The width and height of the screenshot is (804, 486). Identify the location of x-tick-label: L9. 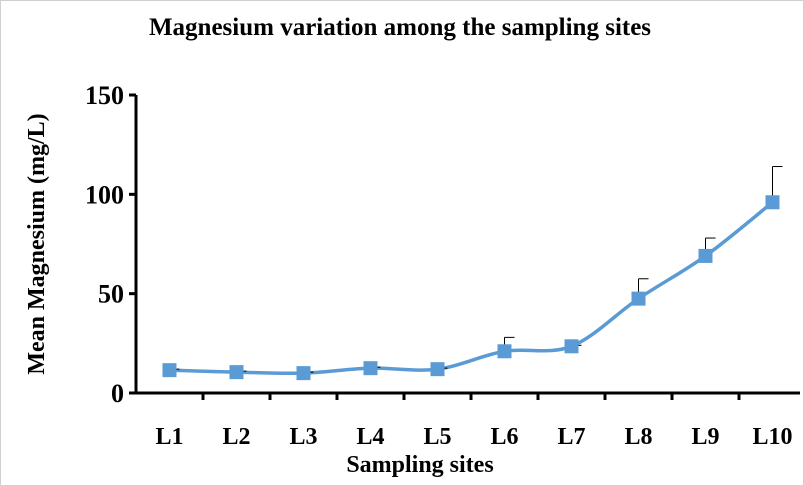
(705, 437).